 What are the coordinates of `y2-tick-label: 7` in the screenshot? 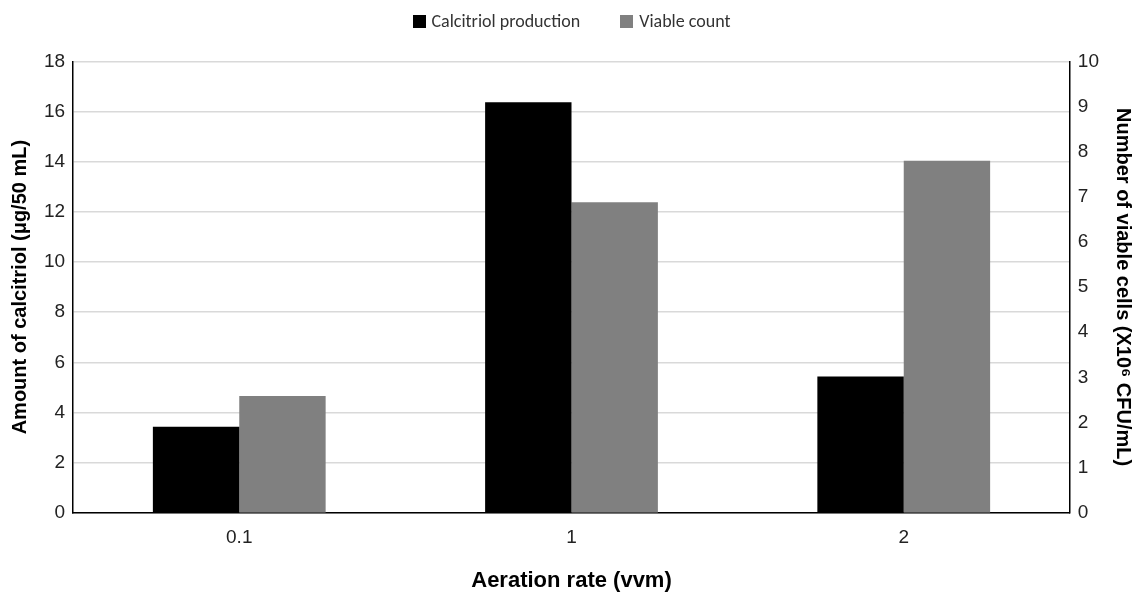 It's located at (1083, 196).